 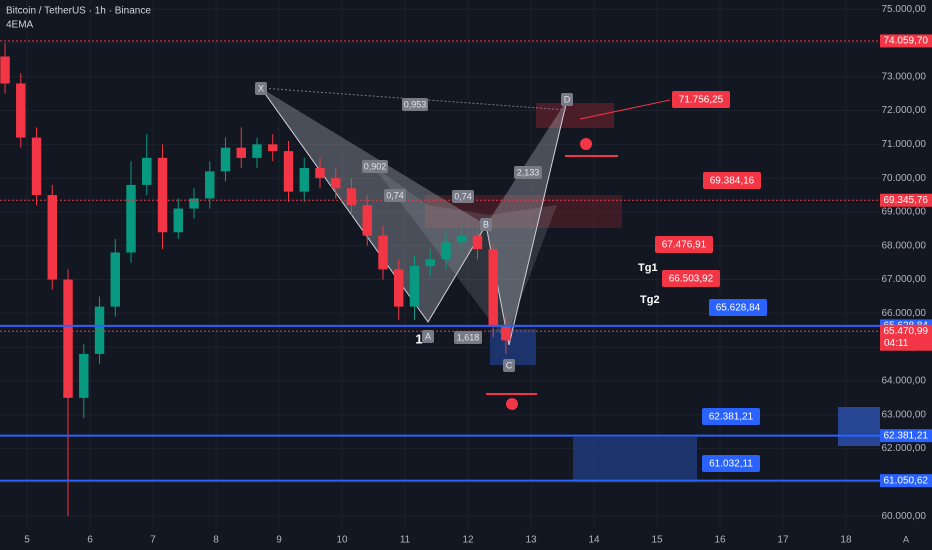 I want to click on symbol-title: Bitcoin / TetherUS · 1h · Binance, so click(x=78, y=11).